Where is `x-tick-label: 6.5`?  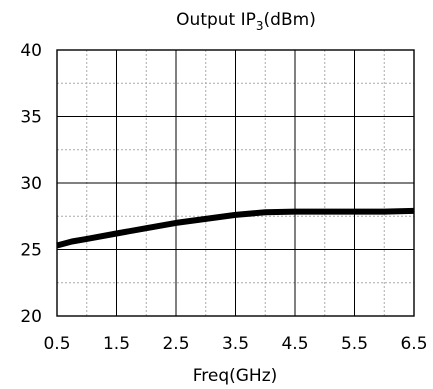
x-tick-label: 6.5 is located at coordinates (413, 344).